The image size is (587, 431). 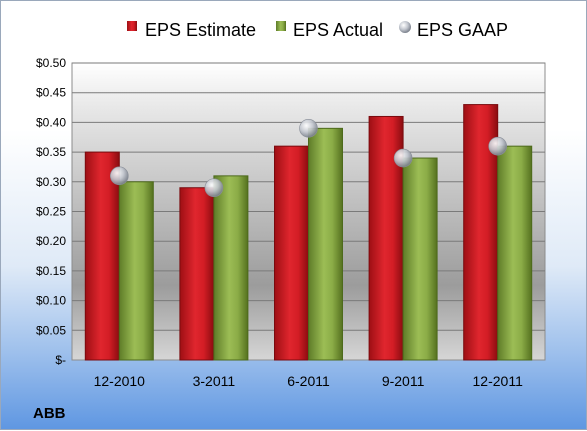 I want to click on y-tick-label: $0.05, so click(x=51, y=330).